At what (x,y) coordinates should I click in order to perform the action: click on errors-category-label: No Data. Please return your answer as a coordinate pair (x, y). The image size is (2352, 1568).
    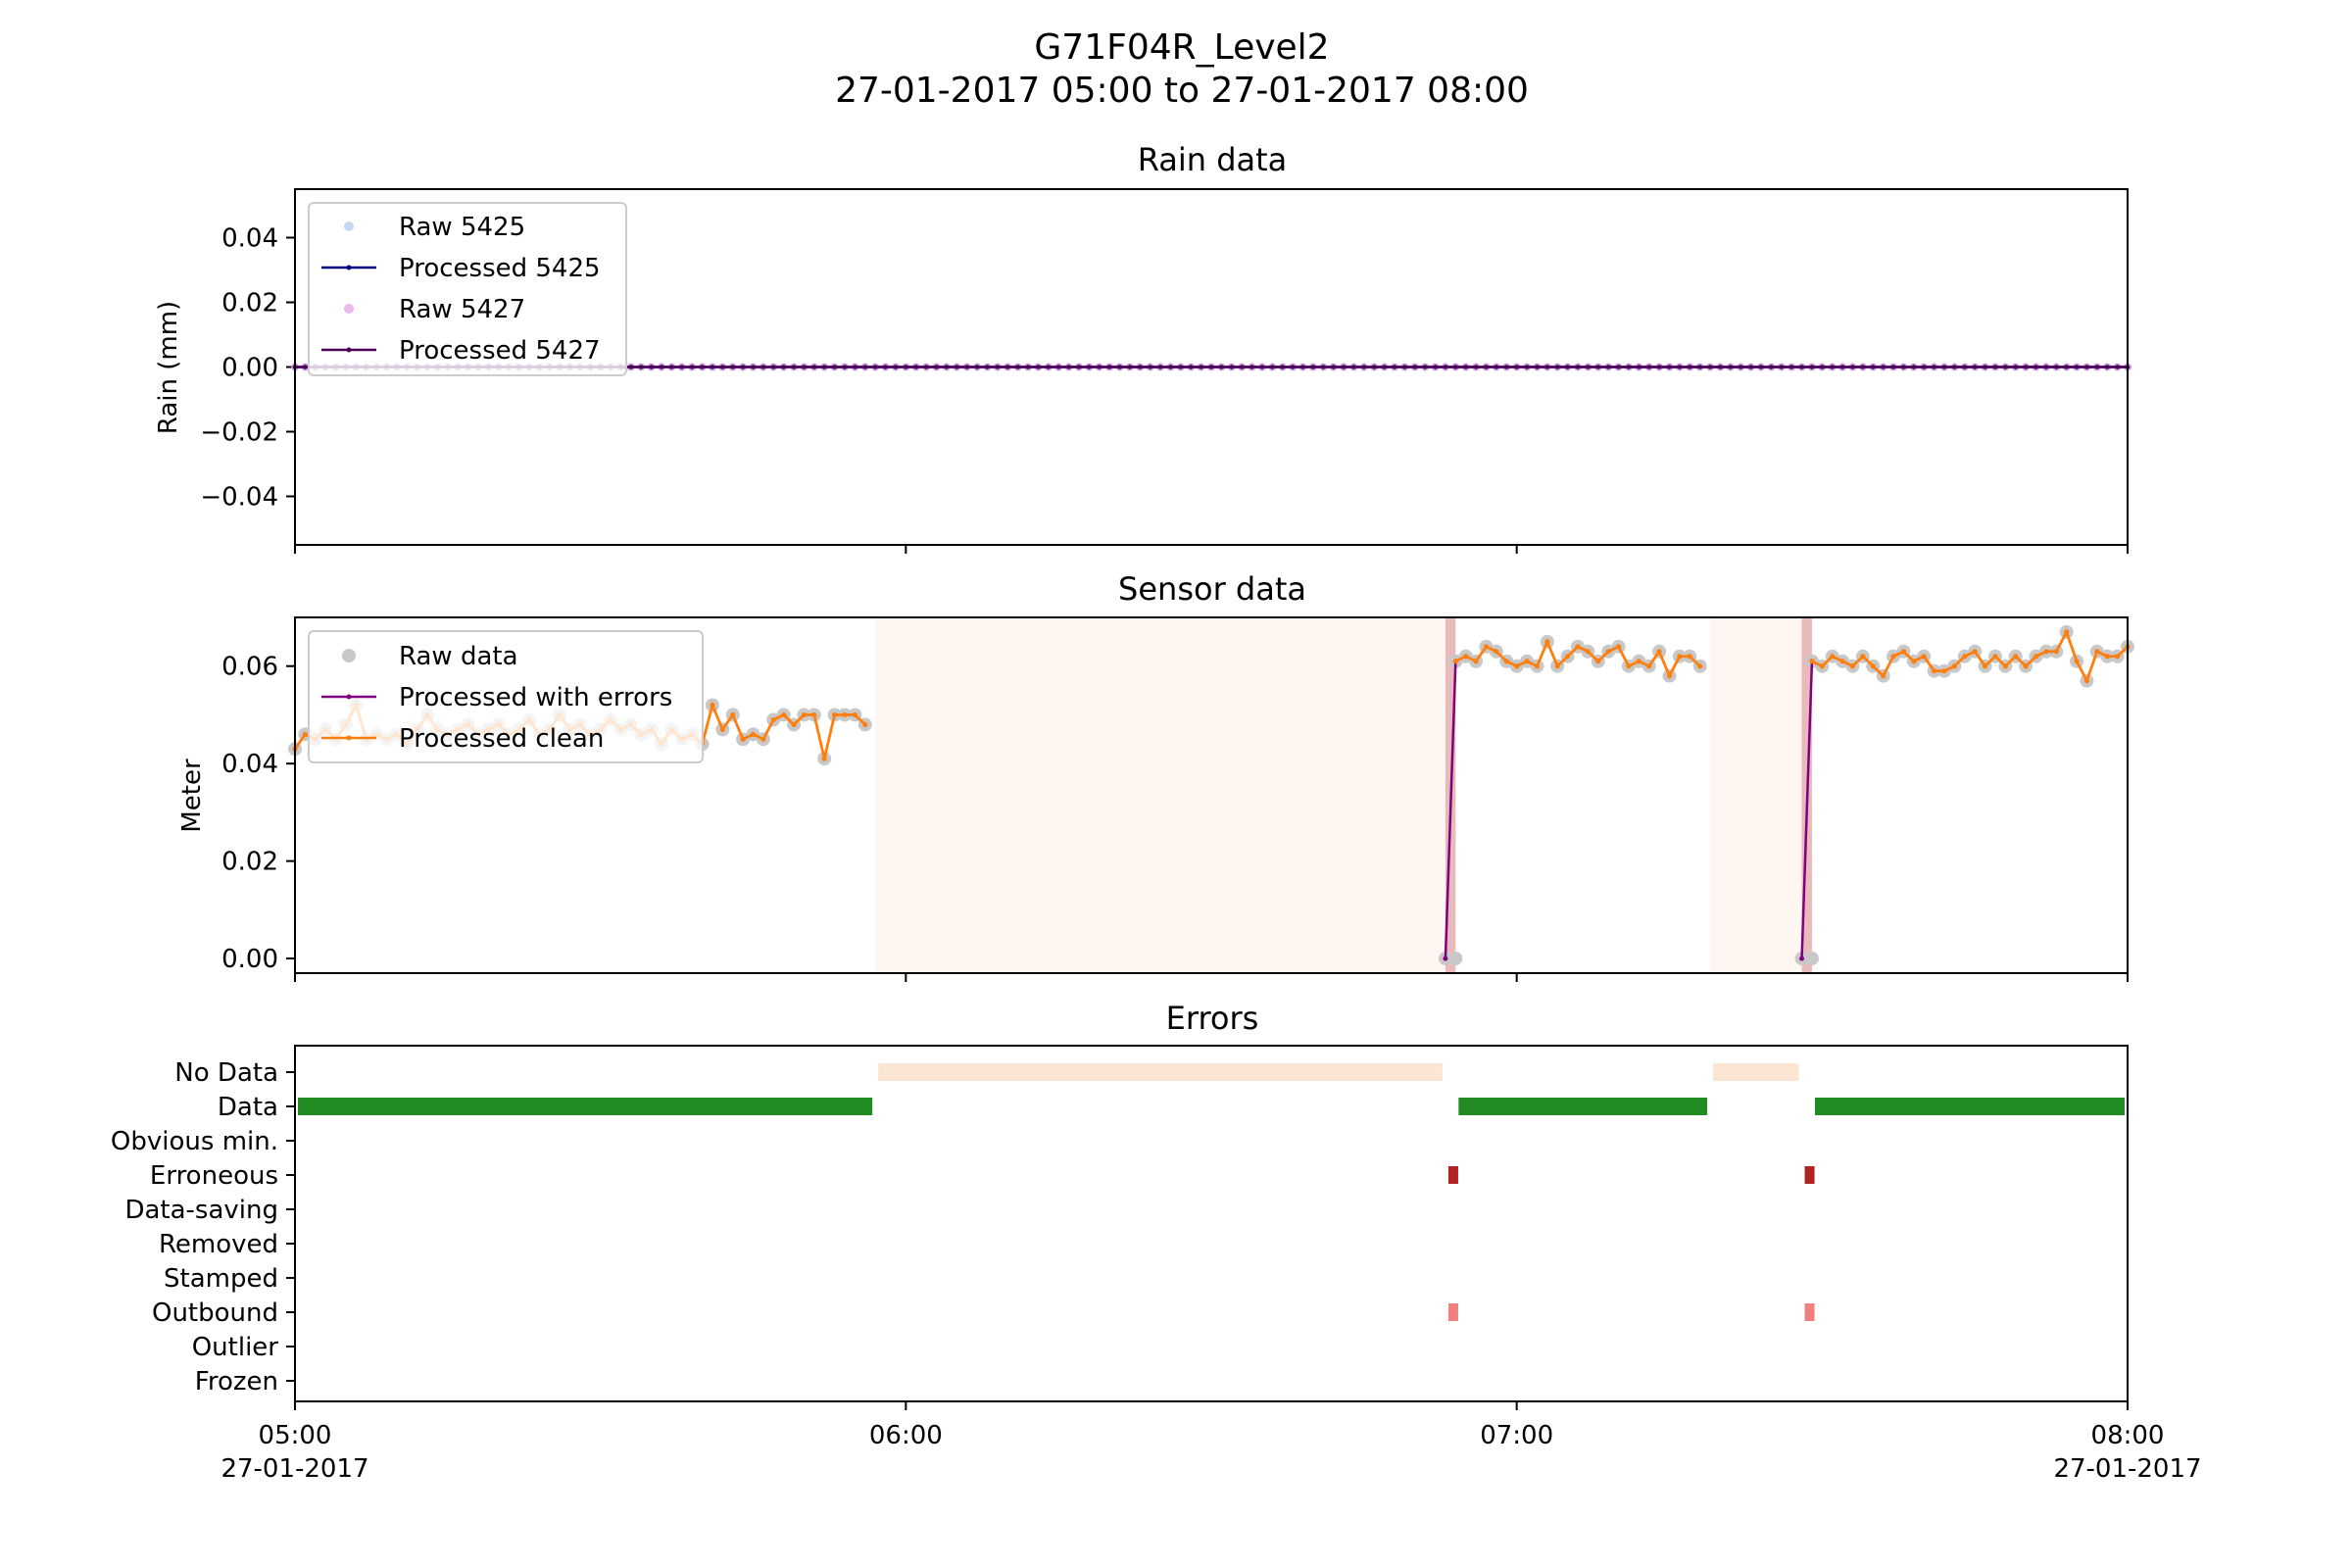
    Looking at the image, I should click on (226, 1073).